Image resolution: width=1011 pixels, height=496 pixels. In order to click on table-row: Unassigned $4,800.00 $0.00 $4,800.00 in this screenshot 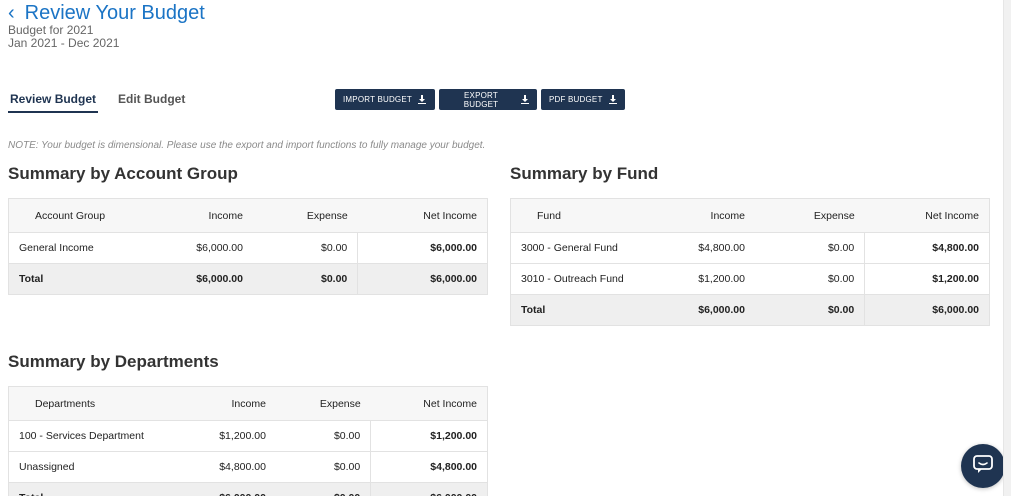, I will do `click(248, 467)`.